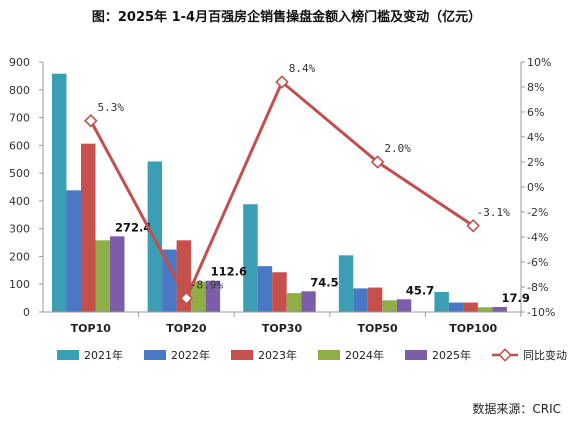 The height and width of the screenshot is (423, 573). What do you see at coordinates (19, 173) in the screenshot?
I see `y-left-tick-label: 500` at bounding box center [19, 173].